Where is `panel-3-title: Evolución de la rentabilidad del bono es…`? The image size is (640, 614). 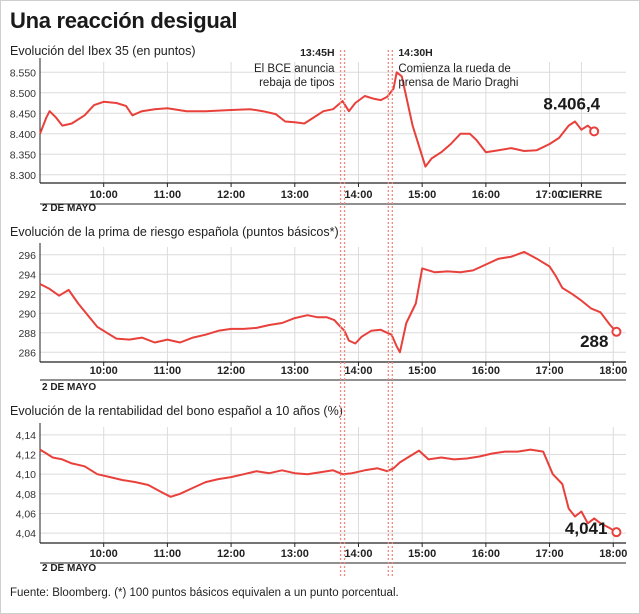 panel-3-title: Evolución de la rentabilidad del bono es… is located at coordinates (176, 411).